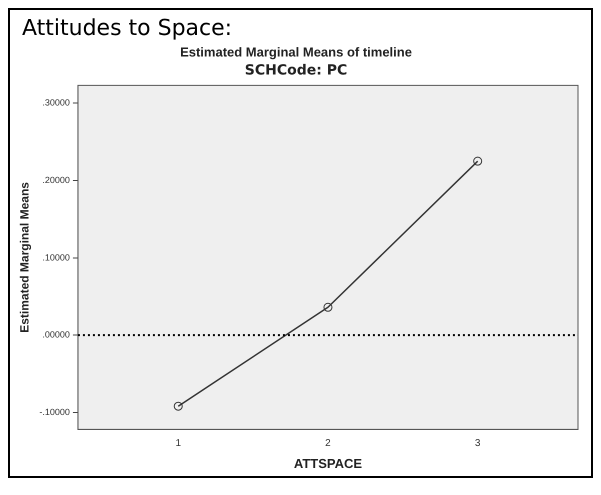 The height and width of the screenshot is (495, 601). Describe the element at coordinates (56, 179) in the screenshot. I see `y-tick-label: .20000` at that location.